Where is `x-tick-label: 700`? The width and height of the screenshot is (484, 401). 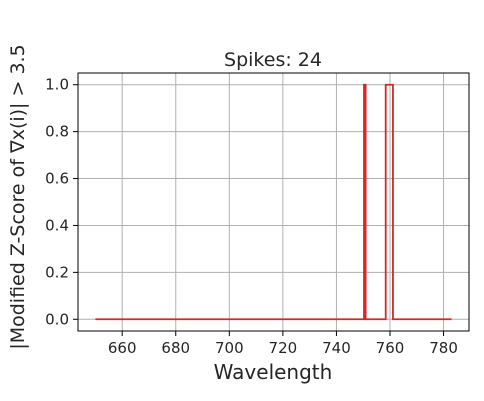 x-tick-label: 700 is located at coordinates (229, 348).